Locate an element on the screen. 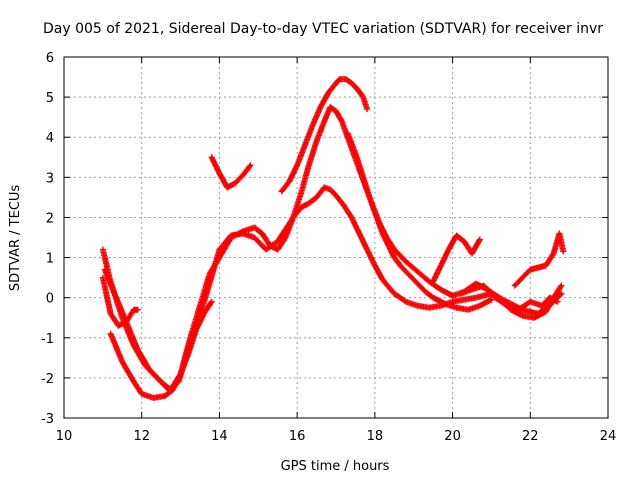 The height and width of the screenshot is (480, 640). x-tick-label: 20 is located at coordinates (452, 436).